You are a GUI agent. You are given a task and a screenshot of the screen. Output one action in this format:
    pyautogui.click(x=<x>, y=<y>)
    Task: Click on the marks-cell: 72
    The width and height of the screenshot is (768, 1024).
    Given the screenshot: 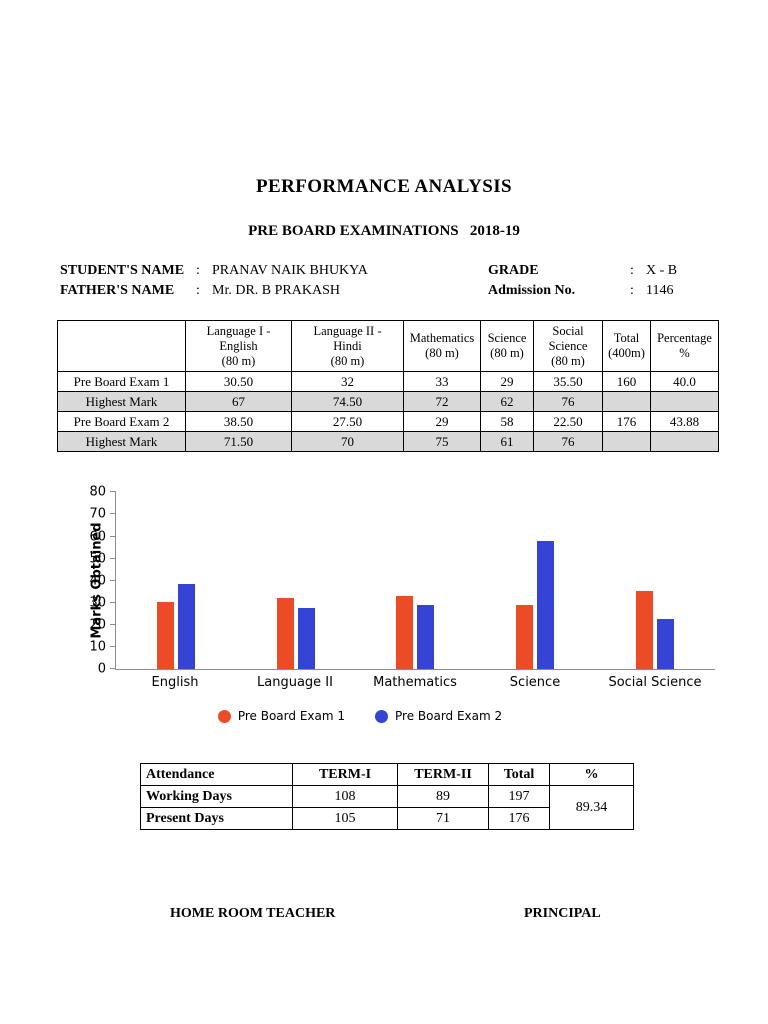 What is the action you would take?
    pyautogui.click(x=442, y=402)
    